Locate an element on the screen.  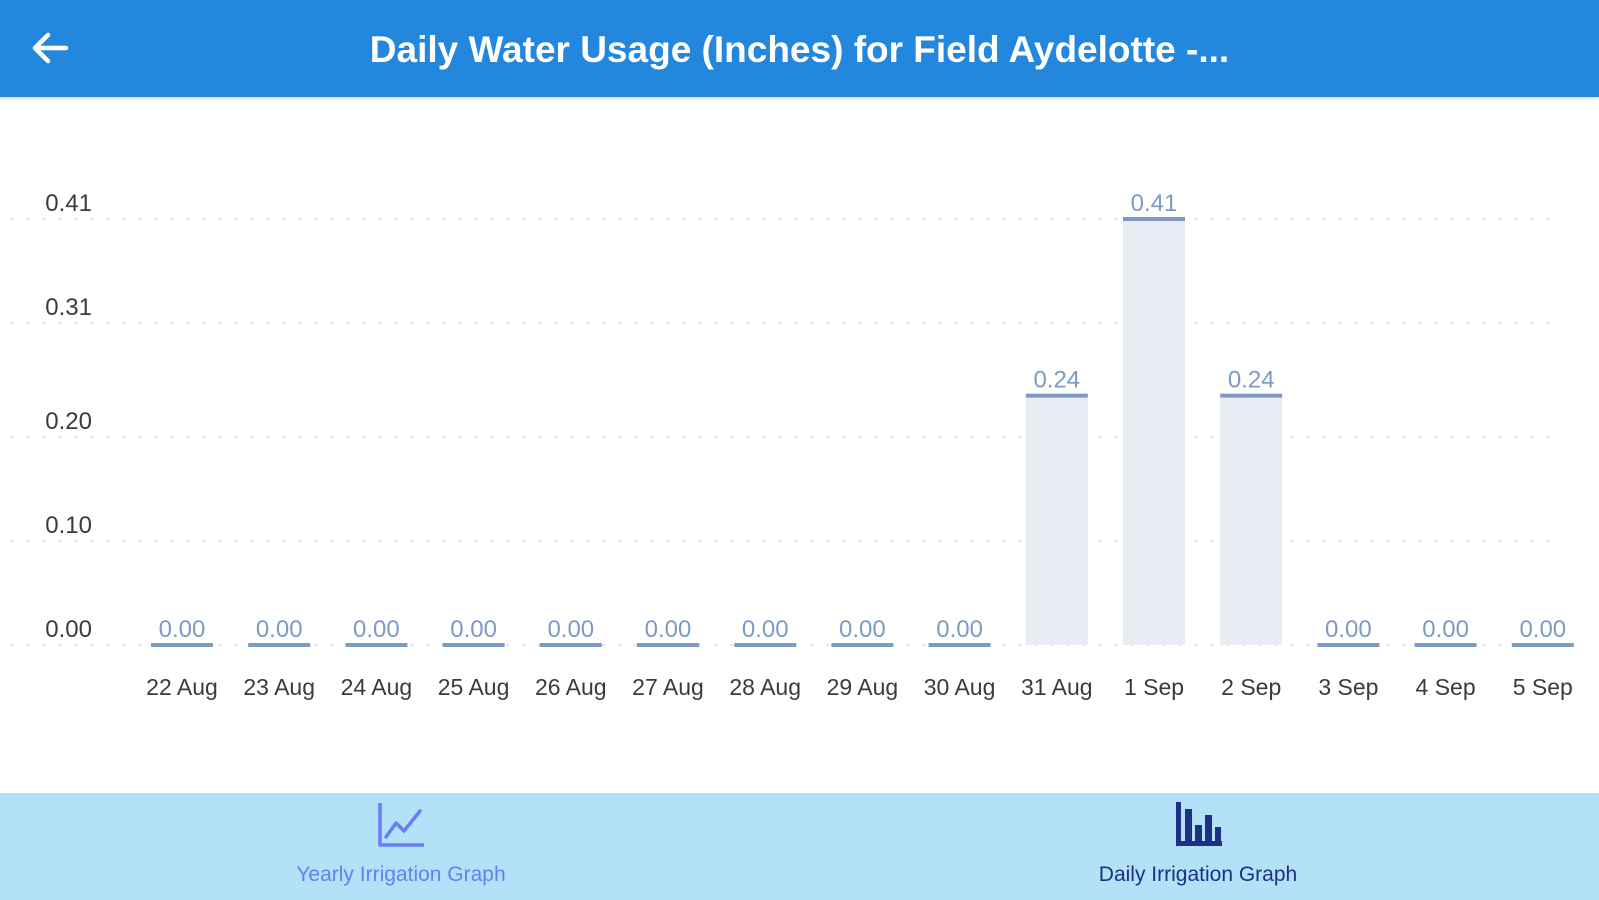
arrow-left-icon is located at coordinates (50, 48).